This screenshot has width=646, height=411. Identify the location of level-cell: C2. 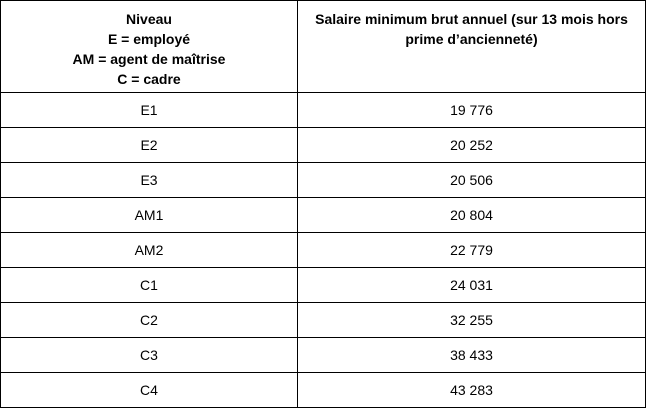
(149, 320).